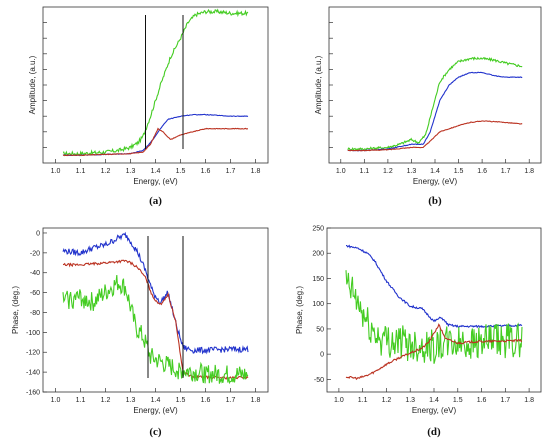 This screenshot has height=442, width=550. What do you see at coordinates (35, 293) in the screenshot?
I see `y-tick-label: -60` at bounding box center [35, 293].